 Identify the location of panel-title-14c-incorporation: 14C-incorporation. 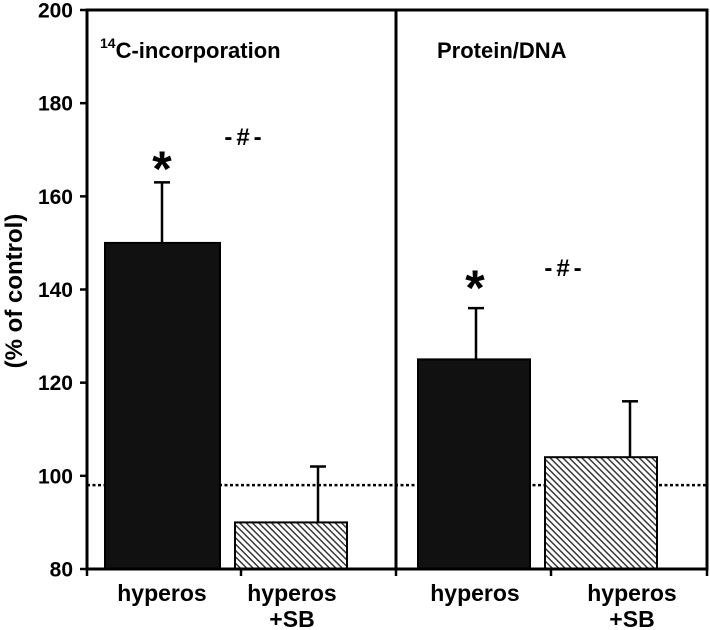
(190, 49).